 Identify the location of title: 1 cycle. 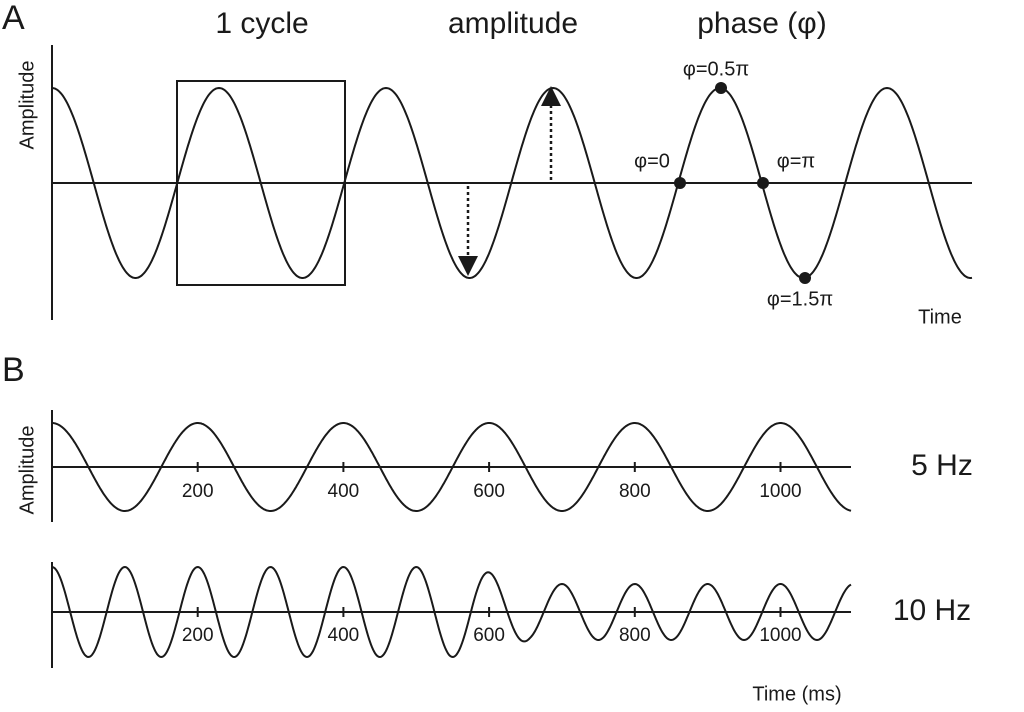
(261, 23).